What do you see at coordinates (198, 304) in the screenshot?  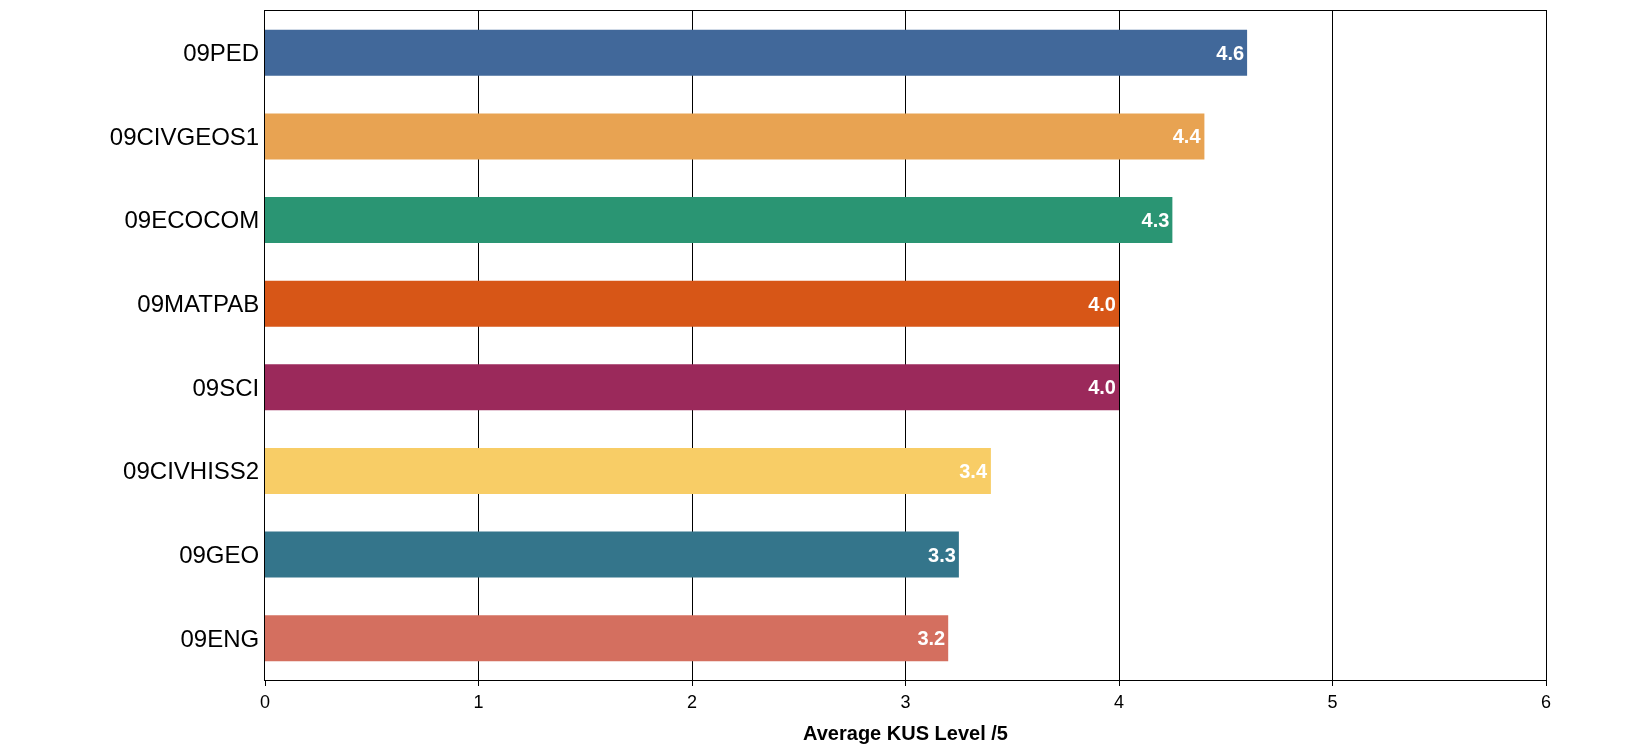 I see `y-tick-label: 09MATPAB` at bounding box center [198, 304].